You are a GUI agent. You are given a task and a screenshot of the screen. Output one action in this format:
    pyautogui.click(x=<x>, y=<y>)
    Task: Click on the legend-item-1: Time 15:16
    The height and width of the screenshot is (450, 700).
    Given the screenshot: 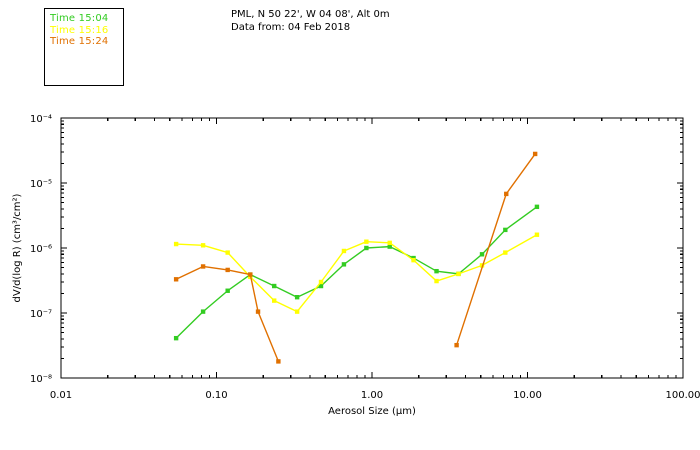 What is the action you would take?
    pyautogui.click(x=84, y=31)
    